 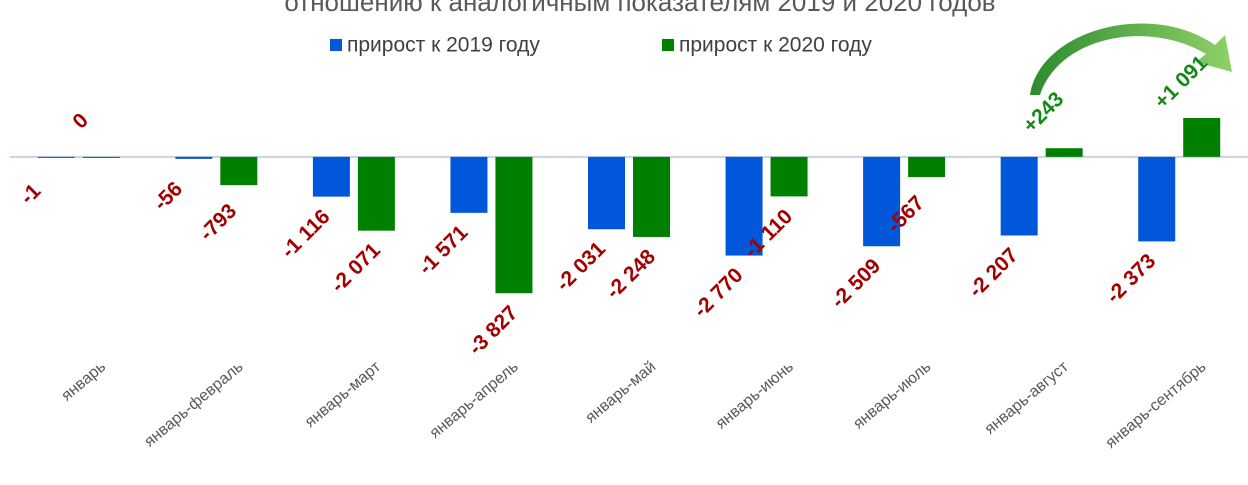 I want to click on value-label: -1 571, so click(x=443, y=250).